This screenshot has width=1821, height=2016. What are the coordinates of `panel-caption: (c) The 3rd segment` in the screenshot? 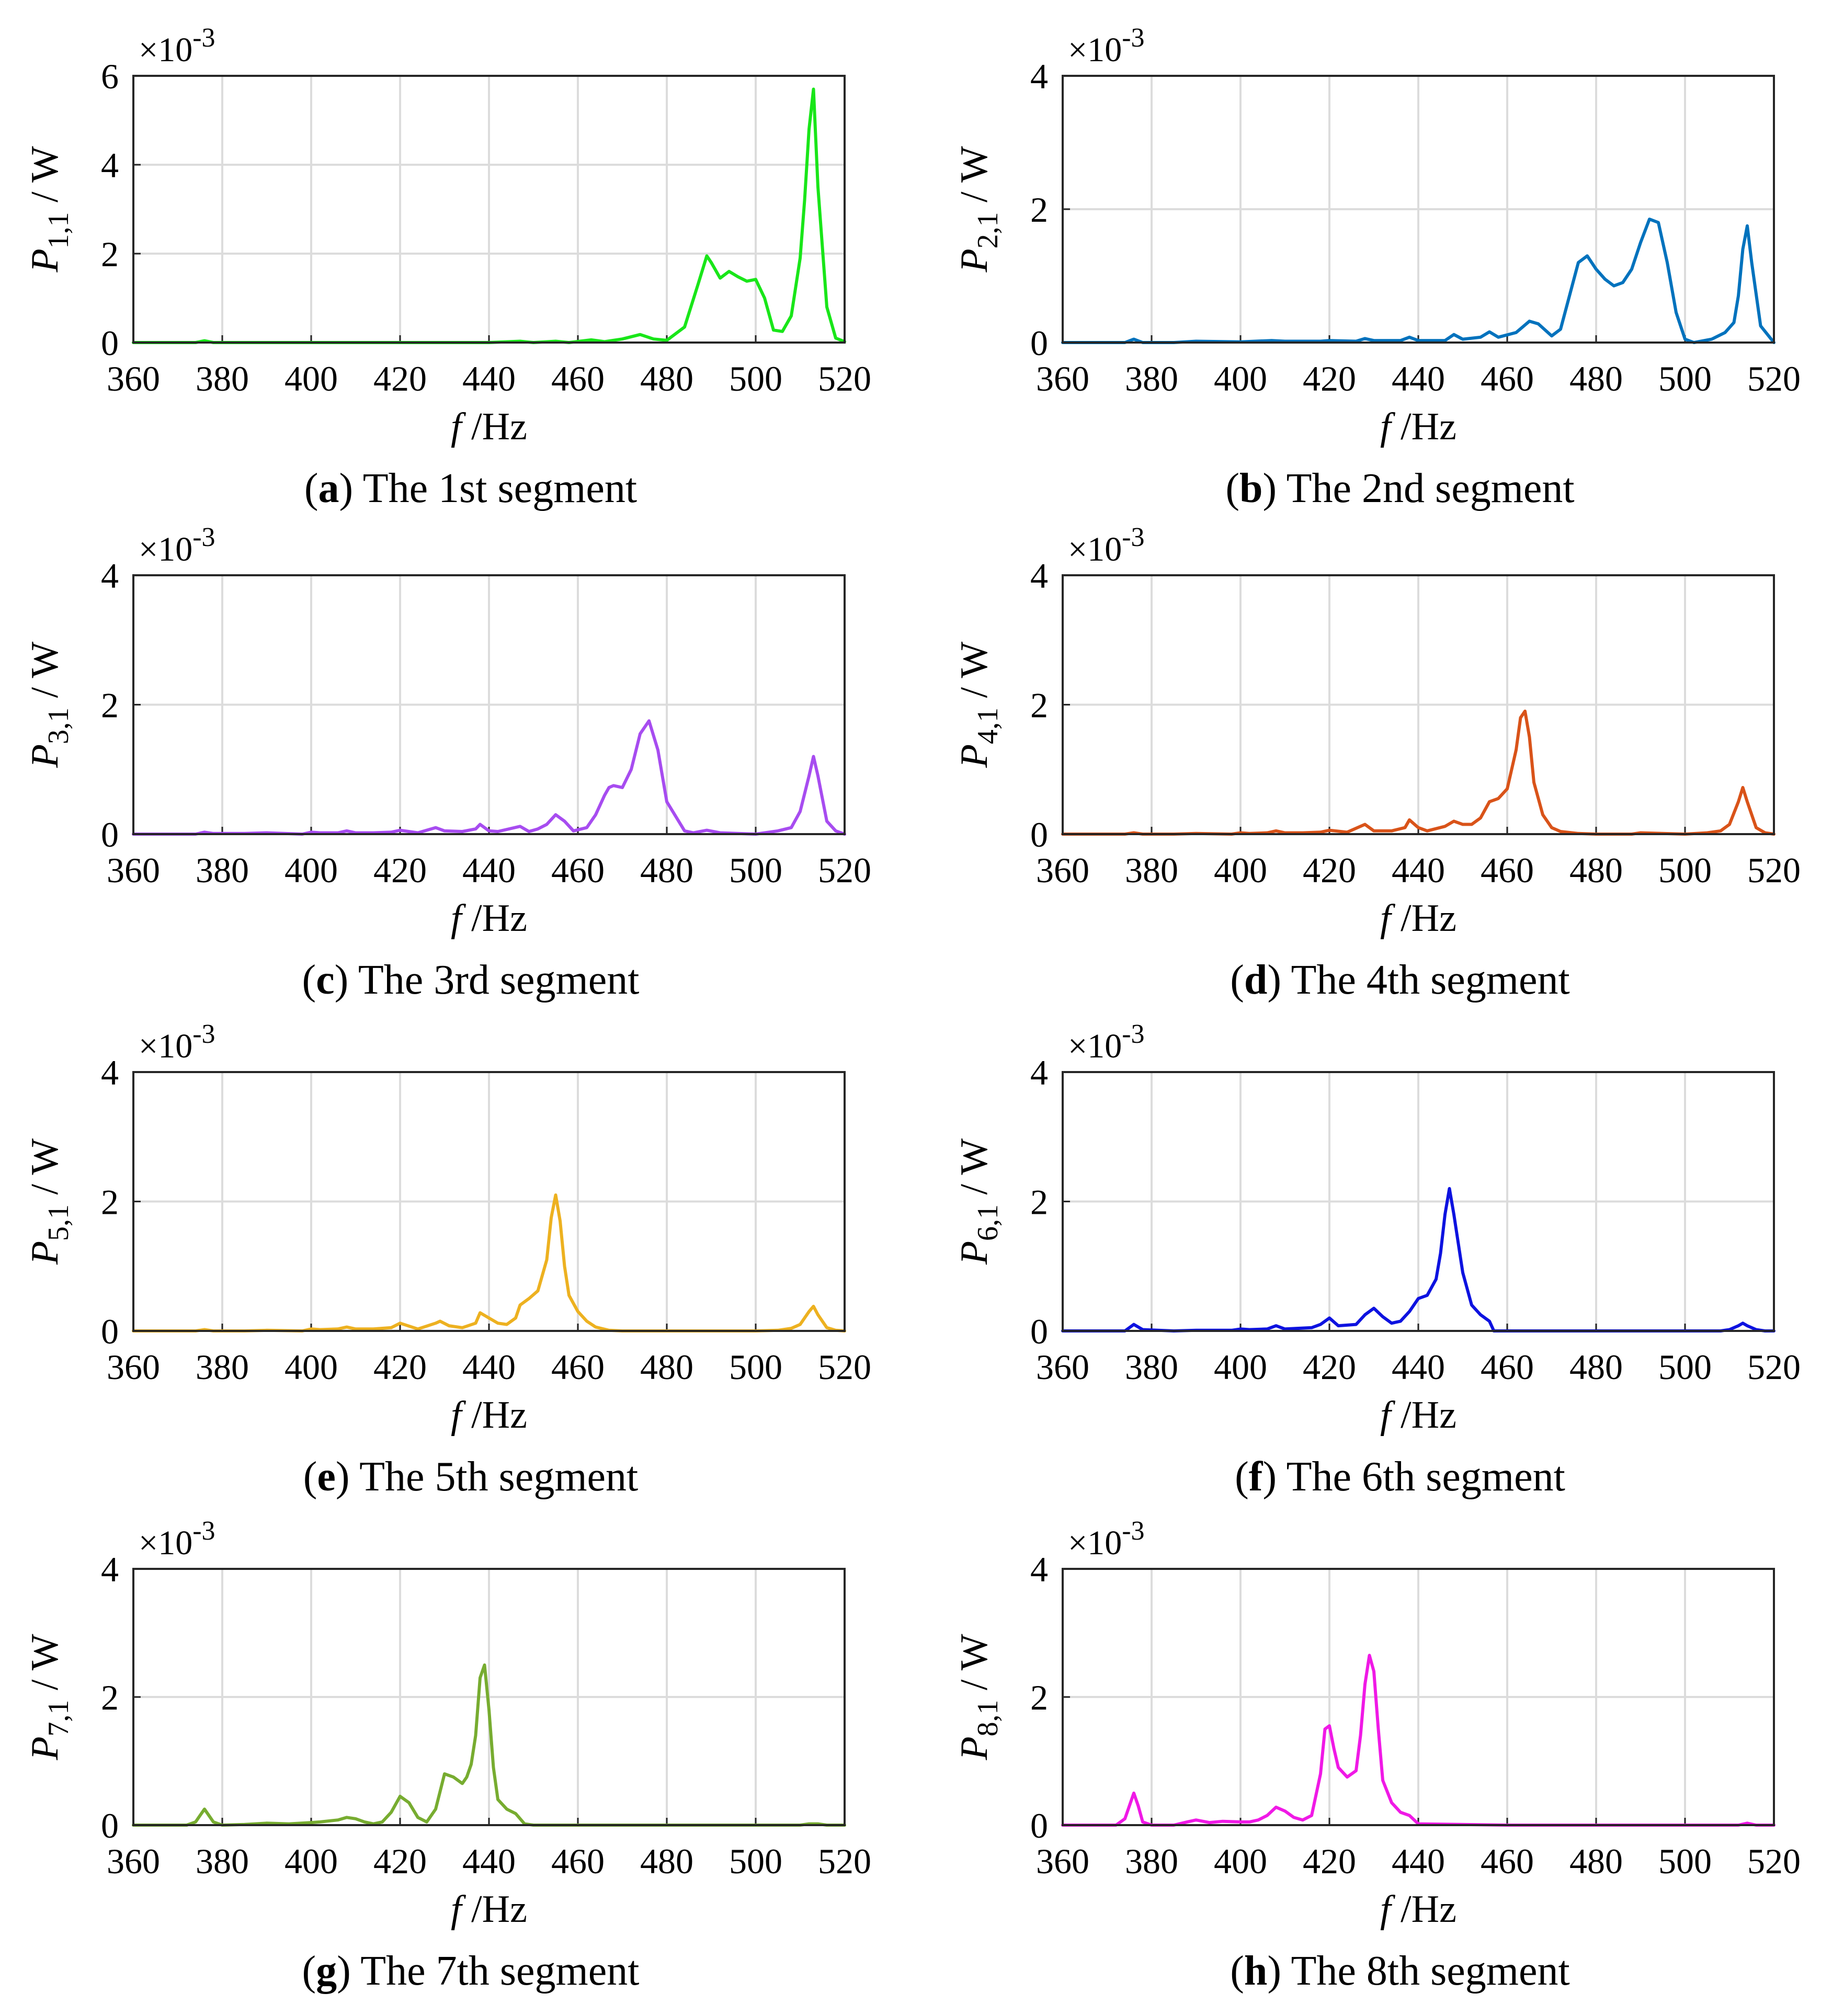 It's located at (471, 980).